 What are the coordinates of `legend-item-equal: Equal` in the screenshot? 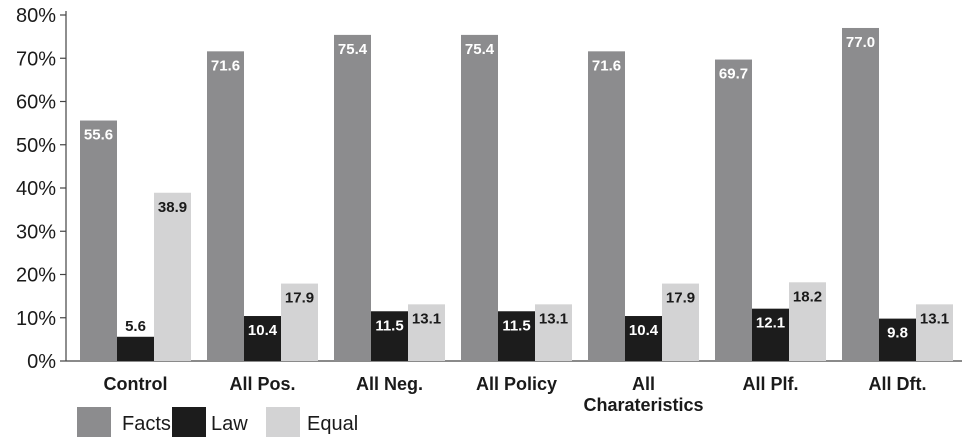 It's located at (312, 422).